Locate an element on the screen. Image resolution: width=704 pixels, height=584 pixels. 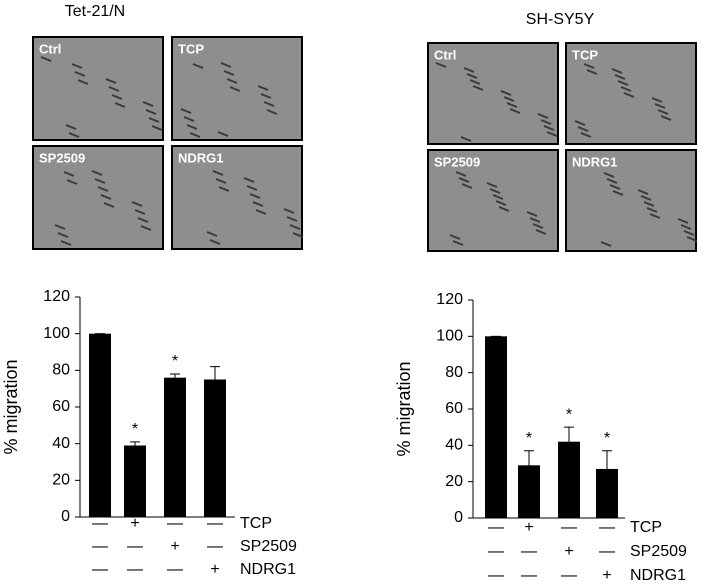
image-label: TCP is located at coordinates (191, 48).